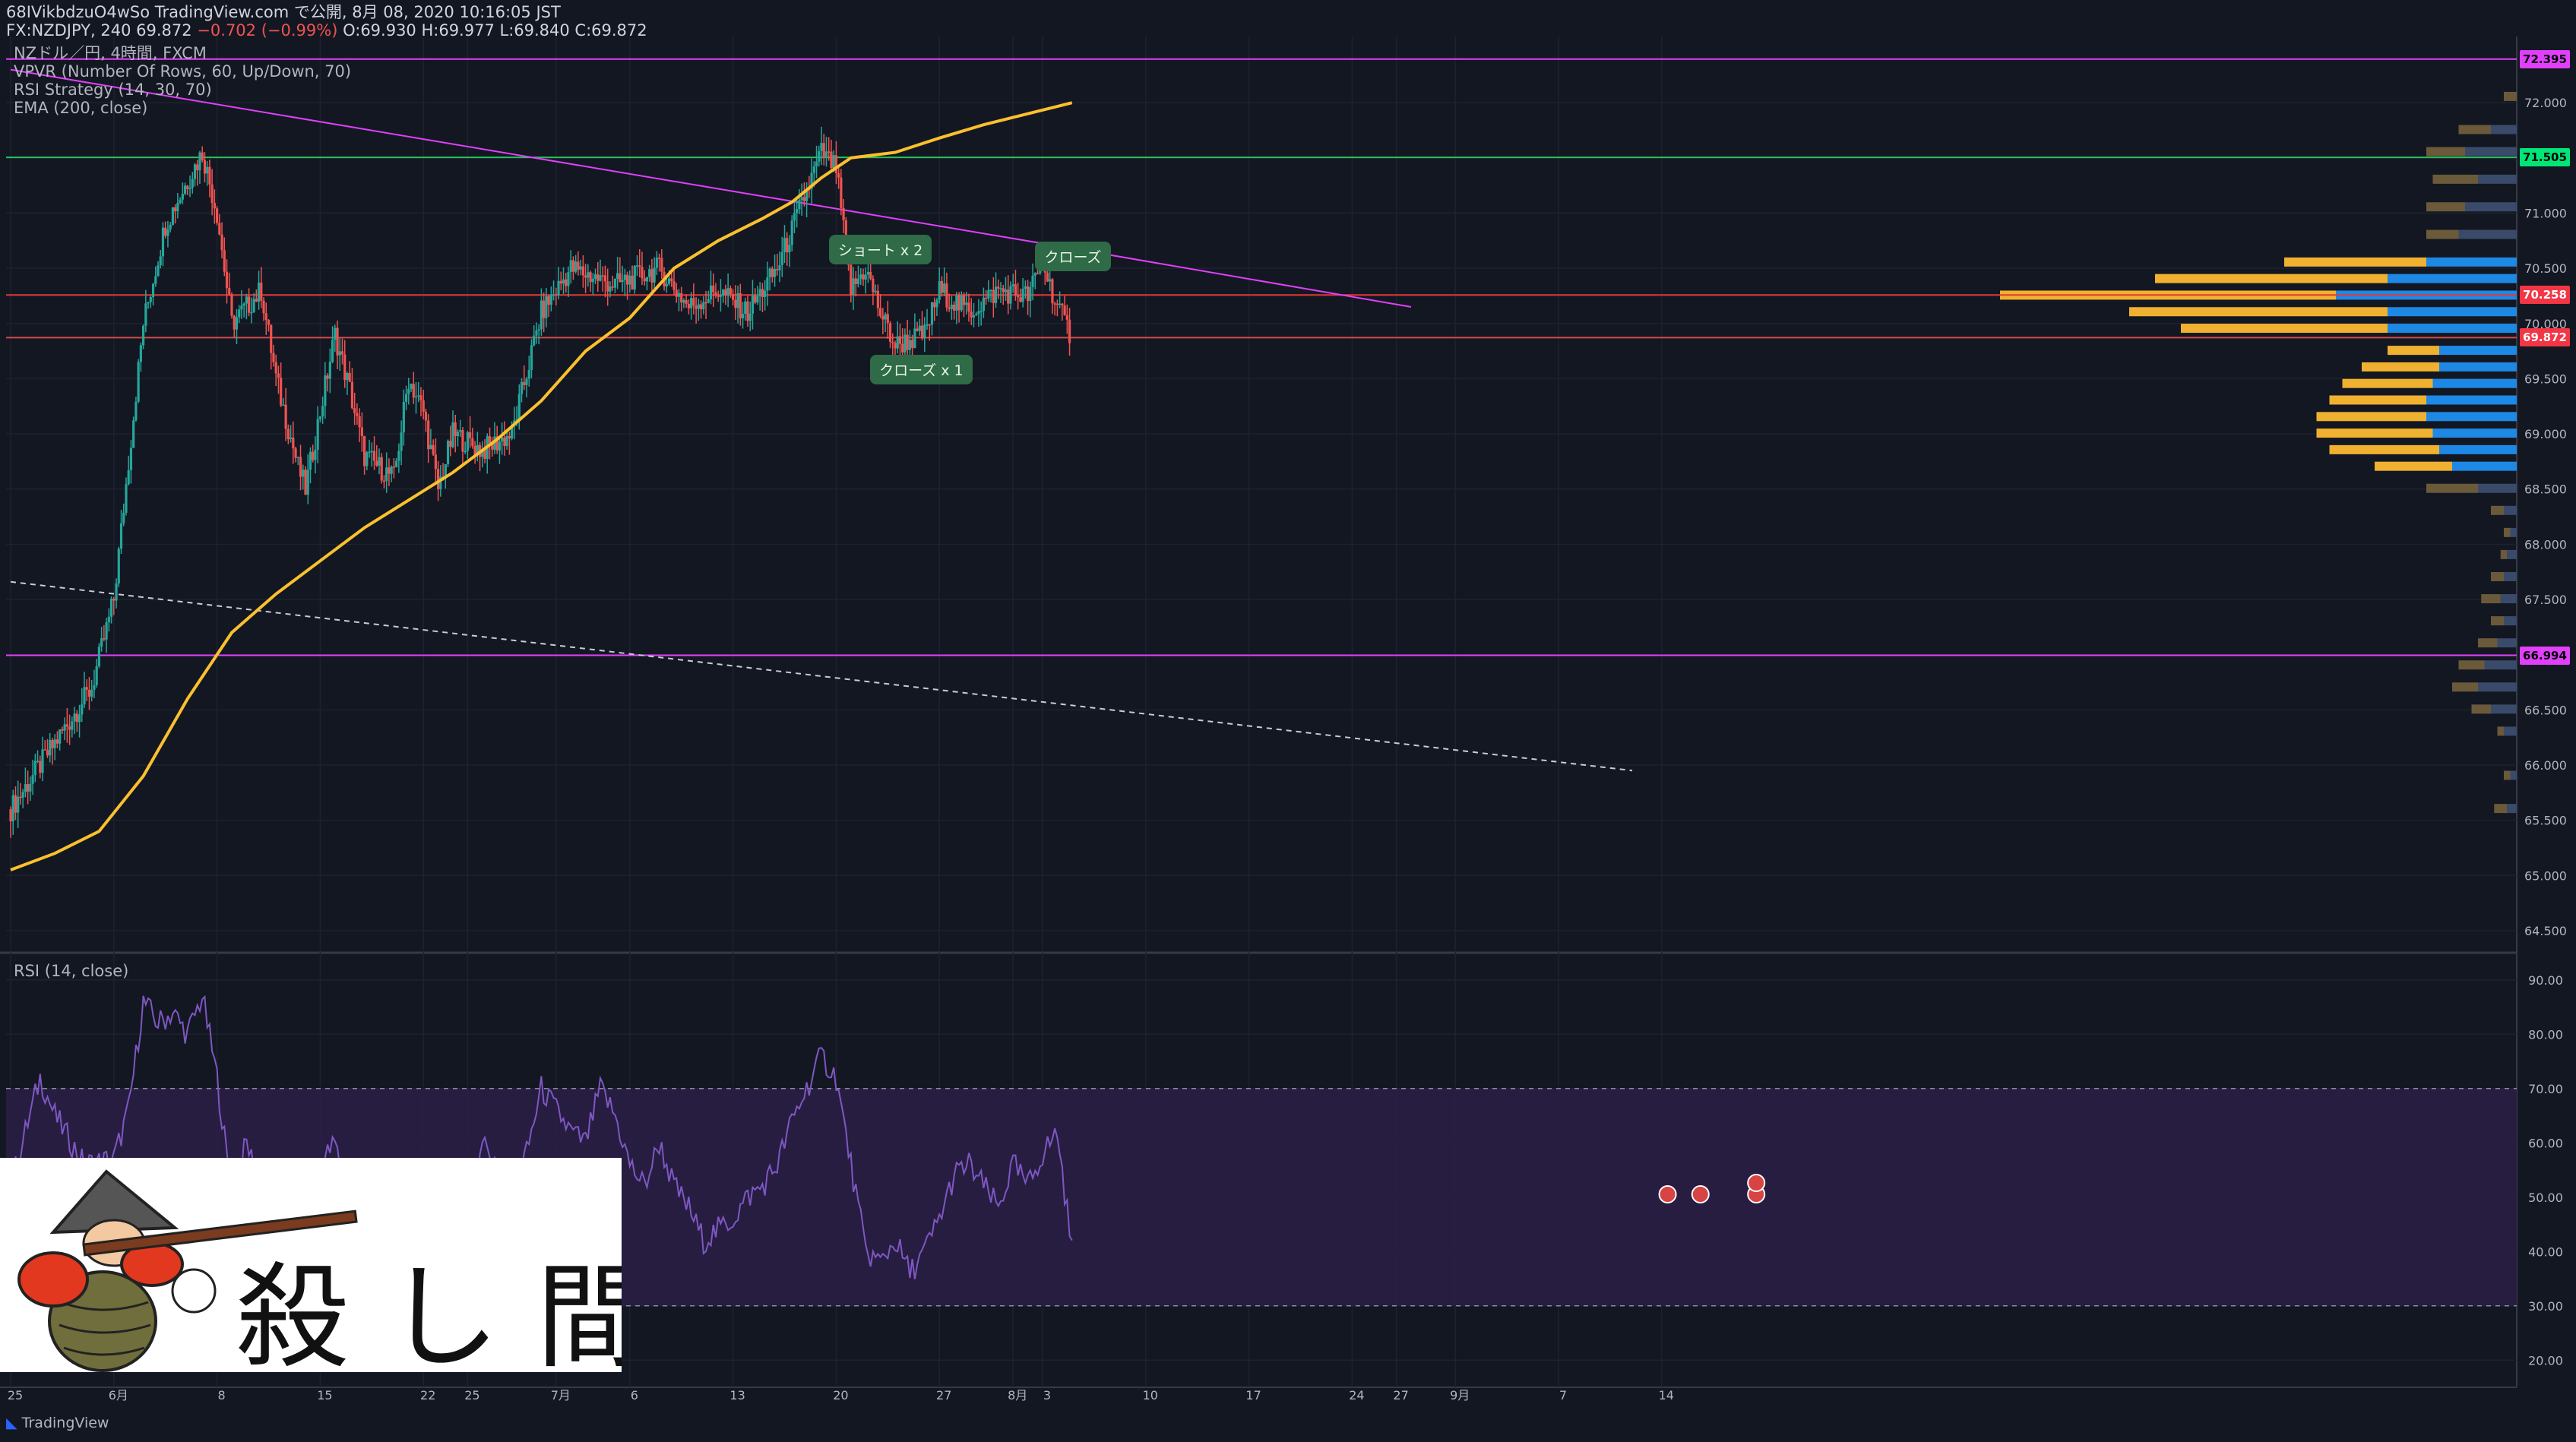 This screenshot has width=2576, height=1442. Describe the element at coordinates (922, 370) in the screenshot. I see `trade-annotation: クローズ x 1` at that location.